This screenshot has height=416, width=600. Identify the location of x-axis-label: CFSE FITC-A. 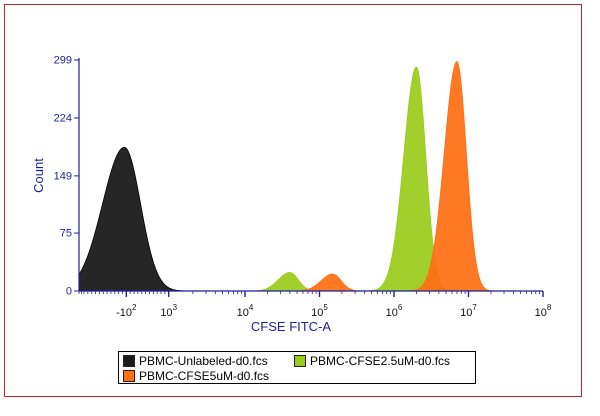
(291, 326).